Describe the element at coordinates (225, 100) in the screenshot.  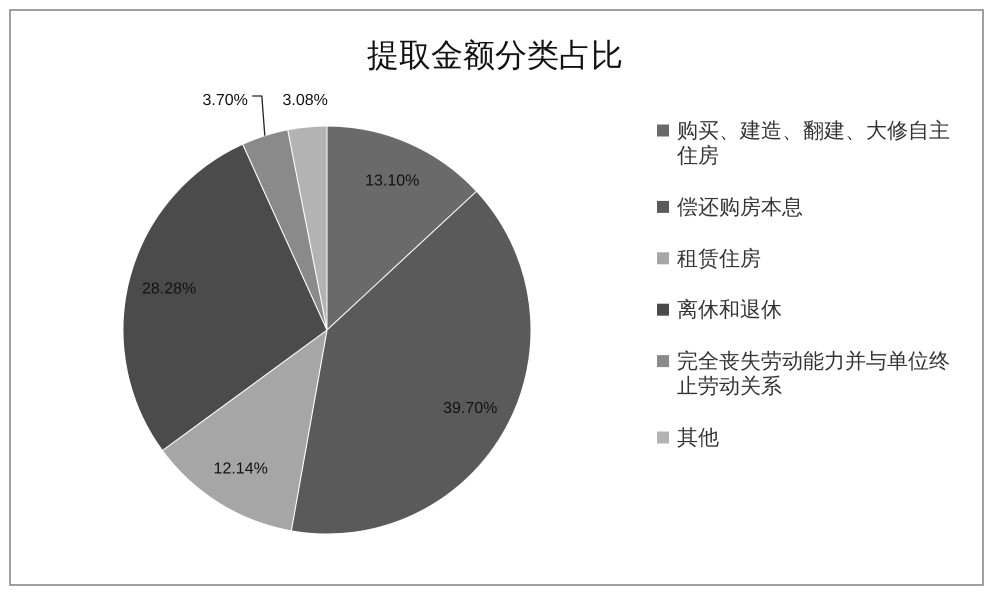
I see `data-label: 3.70%` at that location.